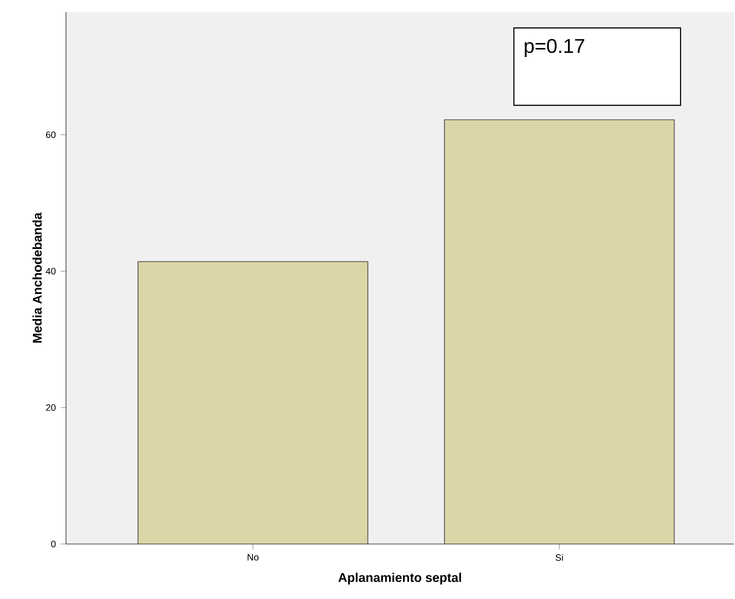  I want to click on y-axis-title: Media Anchodebanda, so click(37, 277).